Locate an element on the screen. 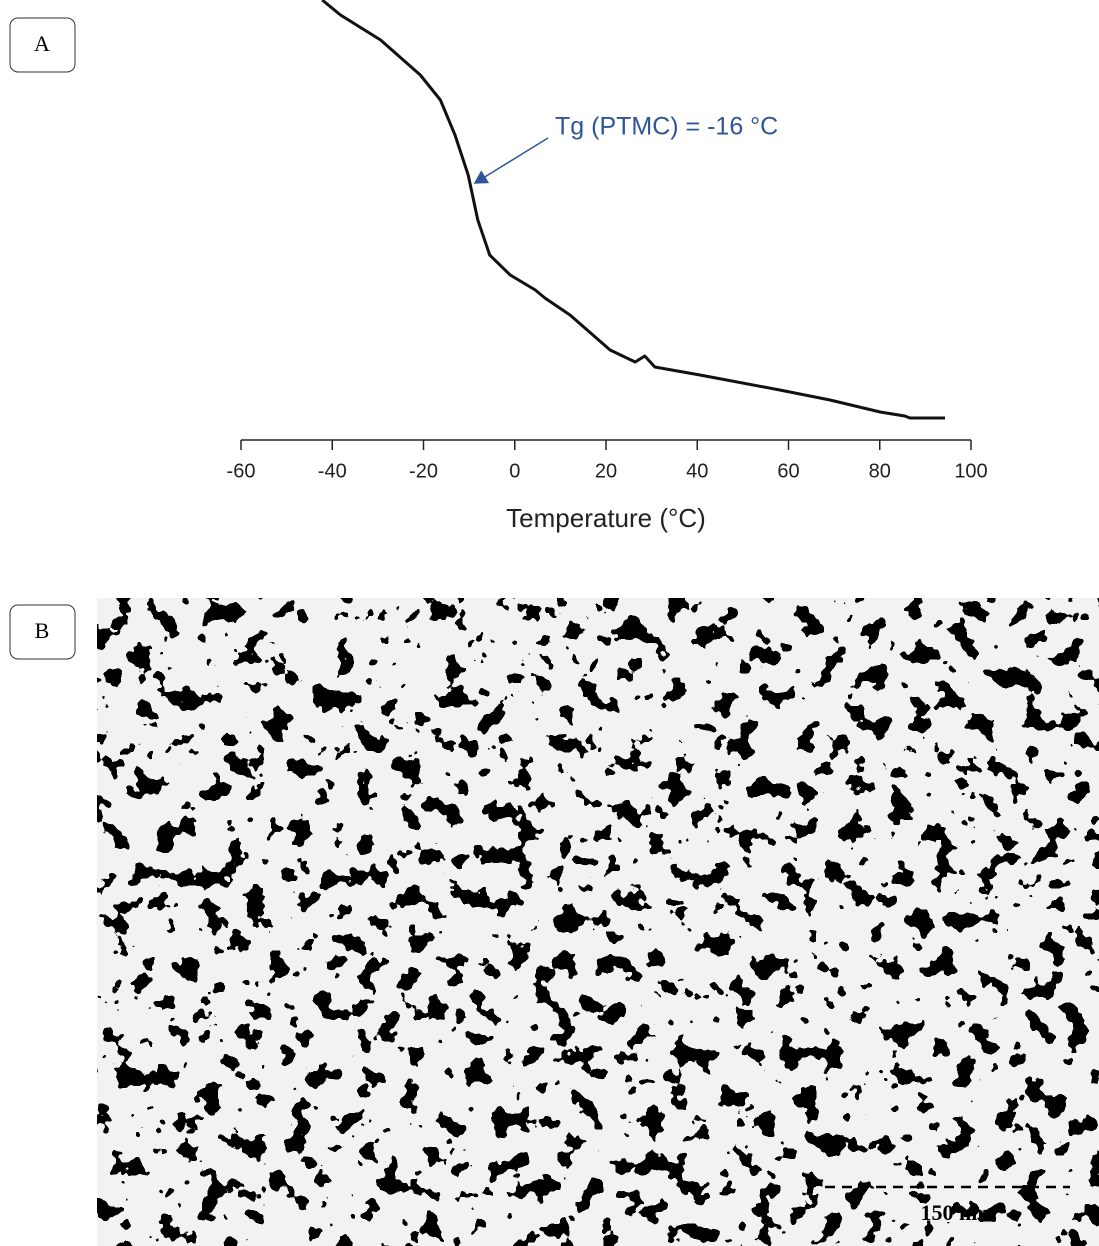 The height and width of the screenshot is (1246, 1099). x-tick-label: 100 is located at coordinates (970, 471).